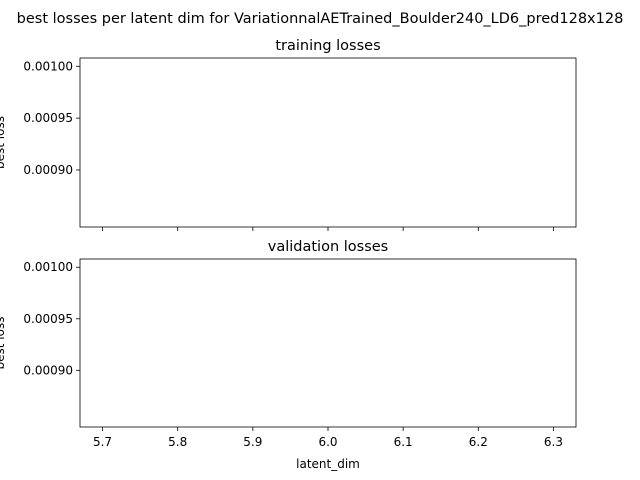  Describe the element at coordinates (252, 442) in the screenshot. I see `x-tick-label: 5.9` at that location.